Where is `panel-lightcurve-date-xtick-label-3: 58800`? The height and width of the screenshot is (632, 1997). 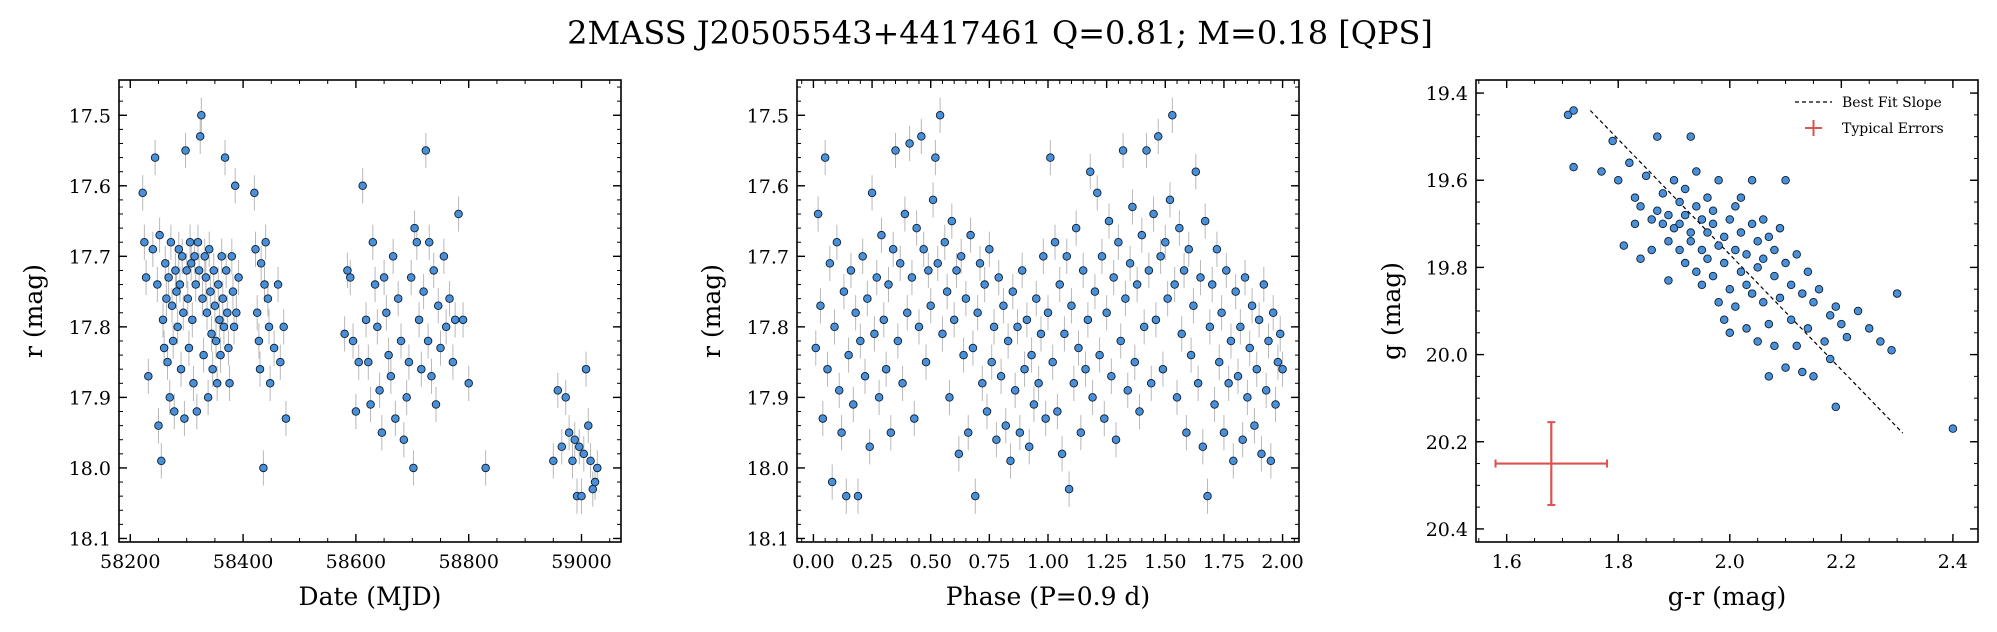
panel-lightcurve-date-xtick-label-3: 58800 is located at coordinates (468, 562).